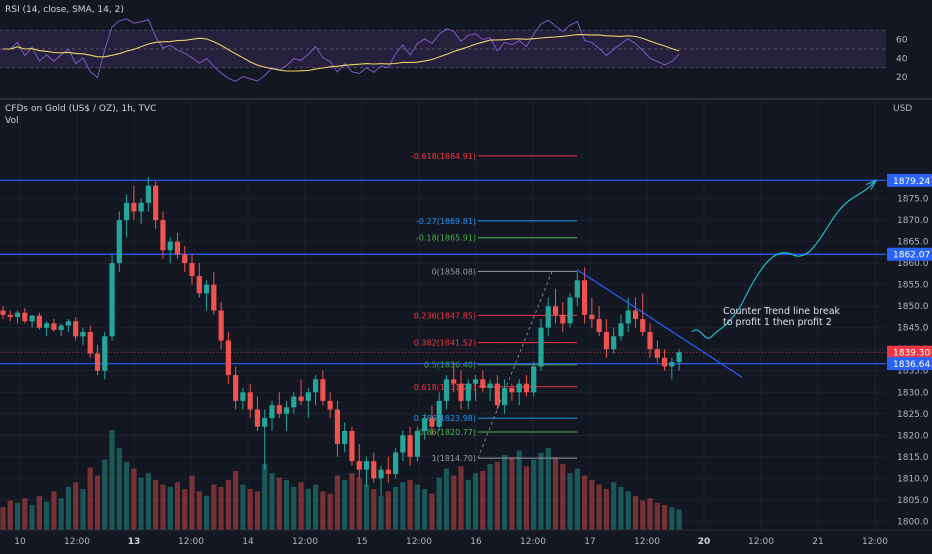  Describe the element at coordinates (445, 343) in the screenshot. I see `fib-level-label: 0.382(1841.52)` at that location.